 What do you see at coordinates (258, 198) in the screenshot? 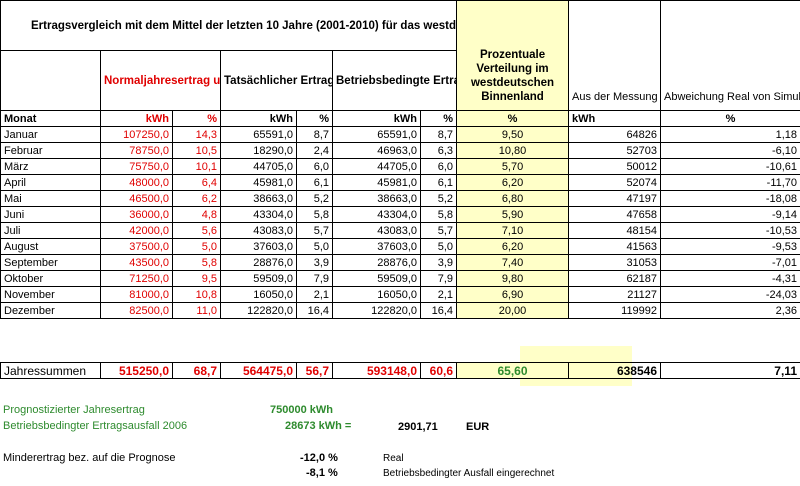
I see `actual-kwh-cell: 38663,0` at bounding box center [258, 198].